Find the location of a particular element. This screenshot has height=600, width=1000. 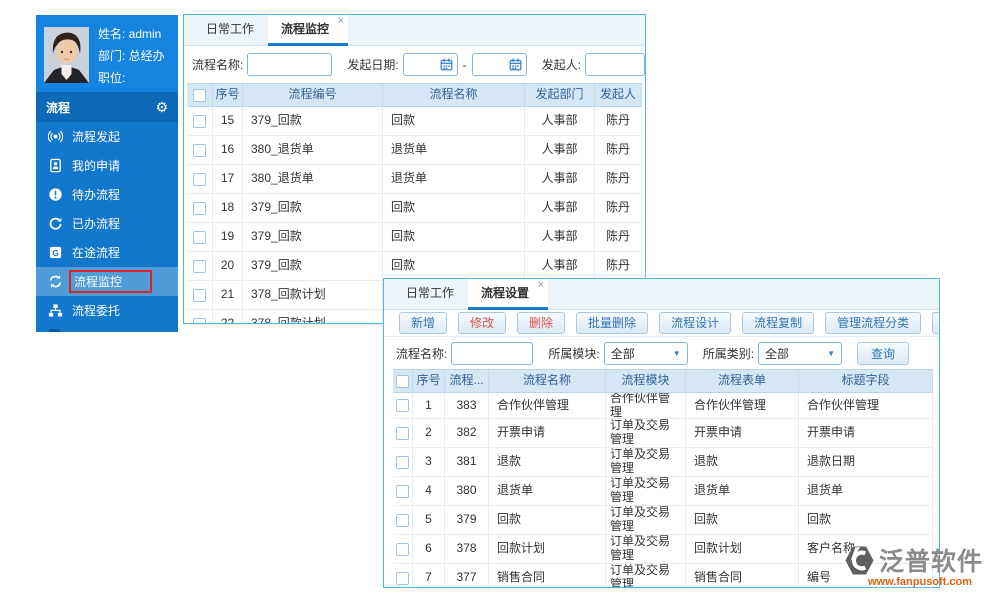

table-row: 7 377 销售合同 订单及交易管理 销售合同 编号 is located at coordinates (663, 575).